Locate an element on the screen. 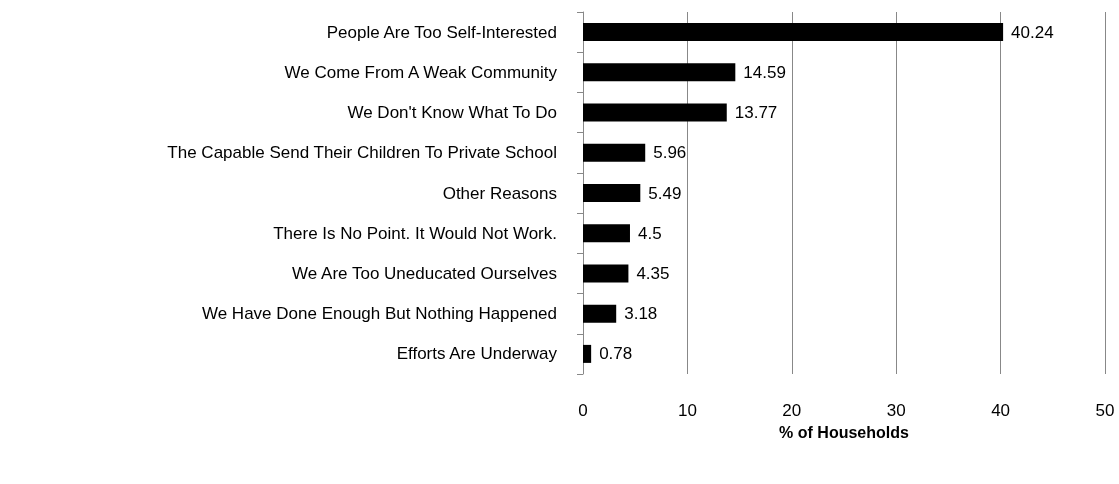 The image size is (1119, 484). data-label: 4.35 is located at coordinates (653, 273).